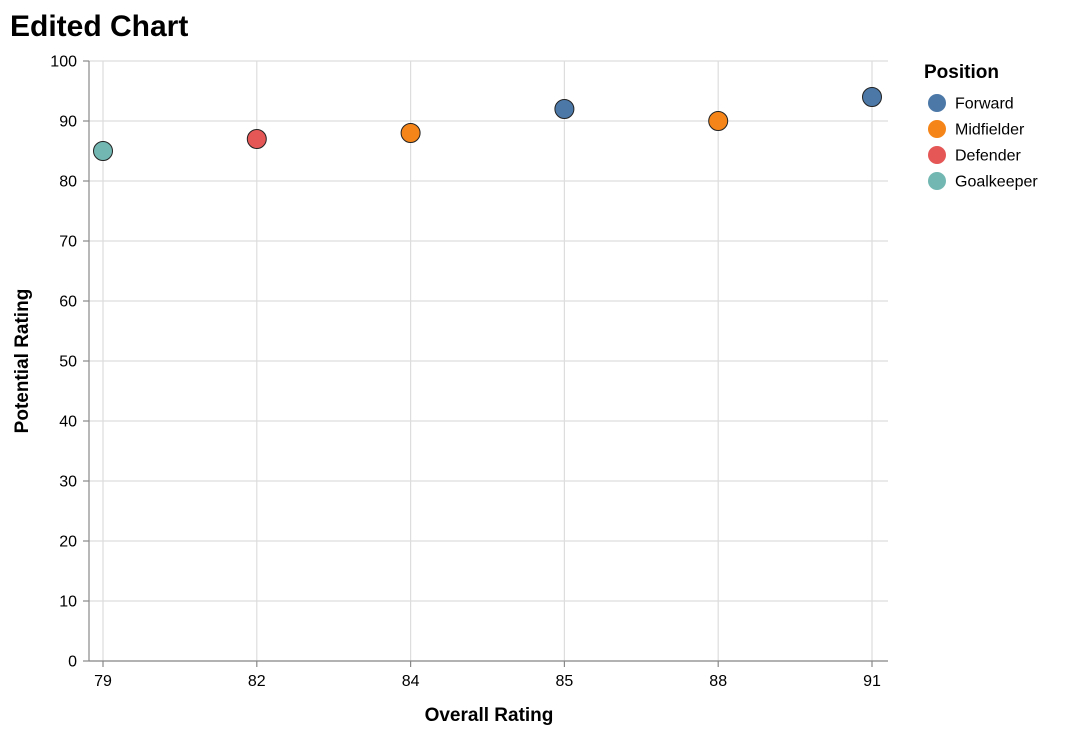 This screenshot has width=1070, height=739. I want to click on legend-swatch-forward, so click(937, 103).